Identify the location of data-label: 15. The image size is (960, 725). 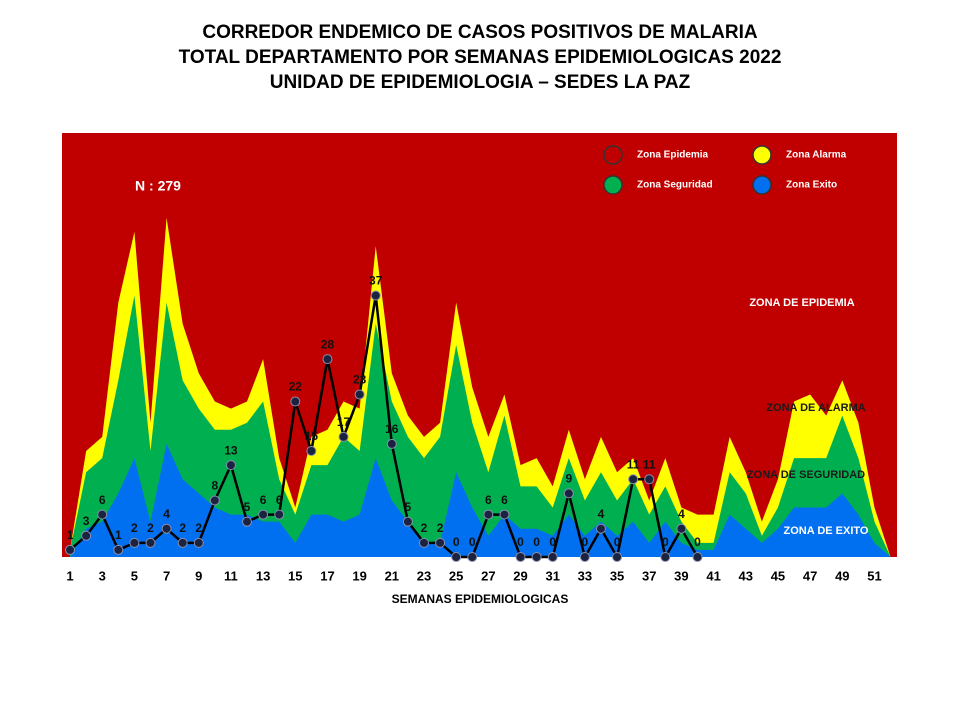
(312, 436).